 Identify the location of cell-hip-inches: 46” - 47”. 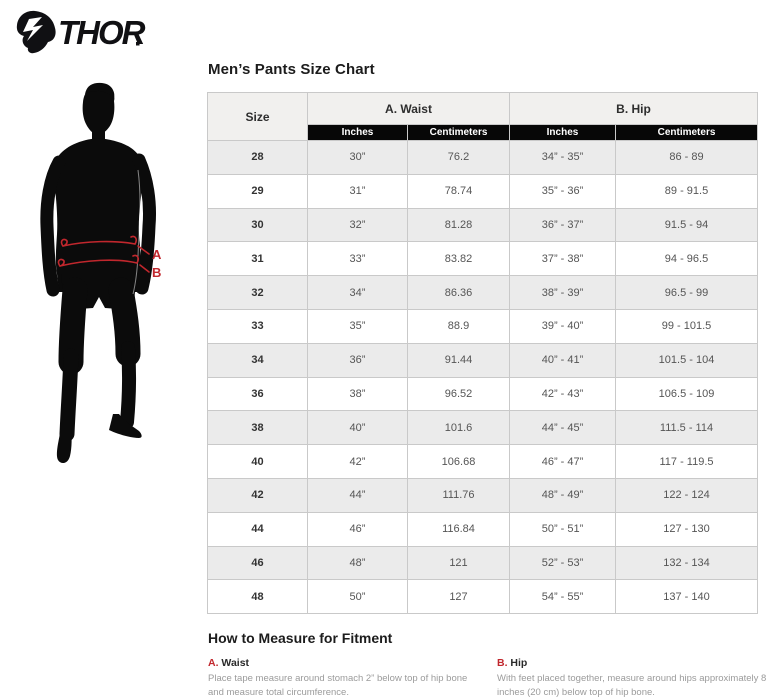
(562, 461).